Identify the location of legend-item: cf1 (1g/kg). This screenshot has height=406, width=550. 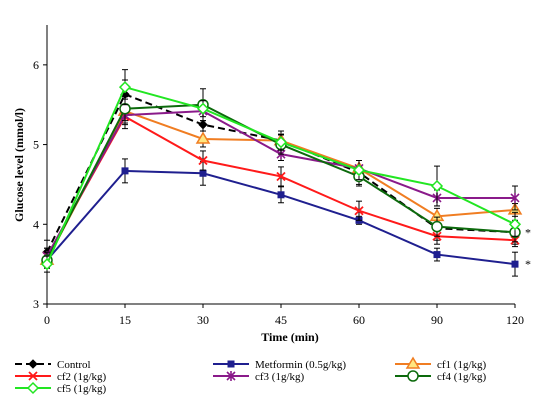
(441, 363).